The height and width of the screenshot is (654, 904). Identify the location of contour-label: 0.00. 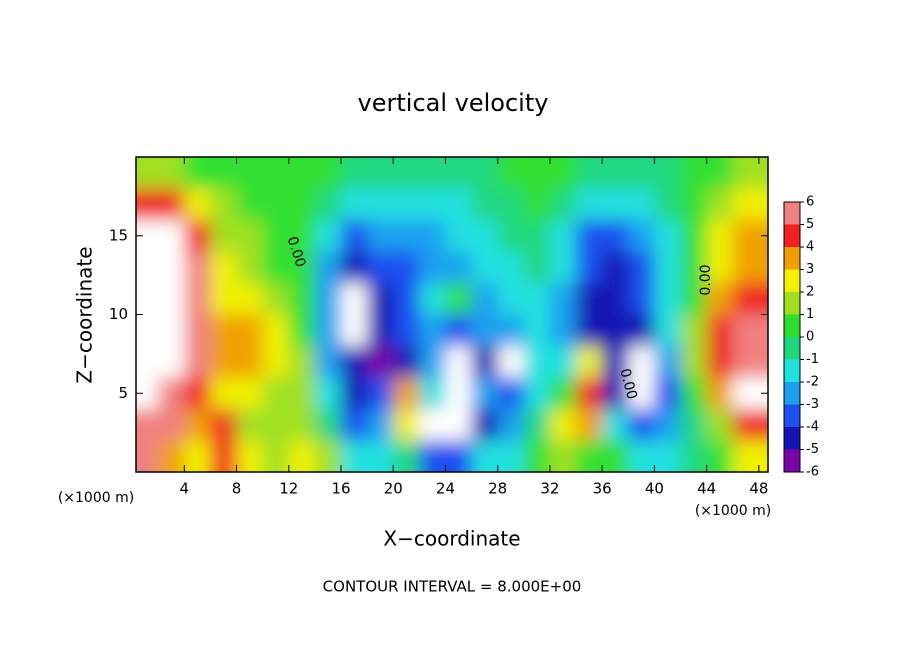
(706, 279).